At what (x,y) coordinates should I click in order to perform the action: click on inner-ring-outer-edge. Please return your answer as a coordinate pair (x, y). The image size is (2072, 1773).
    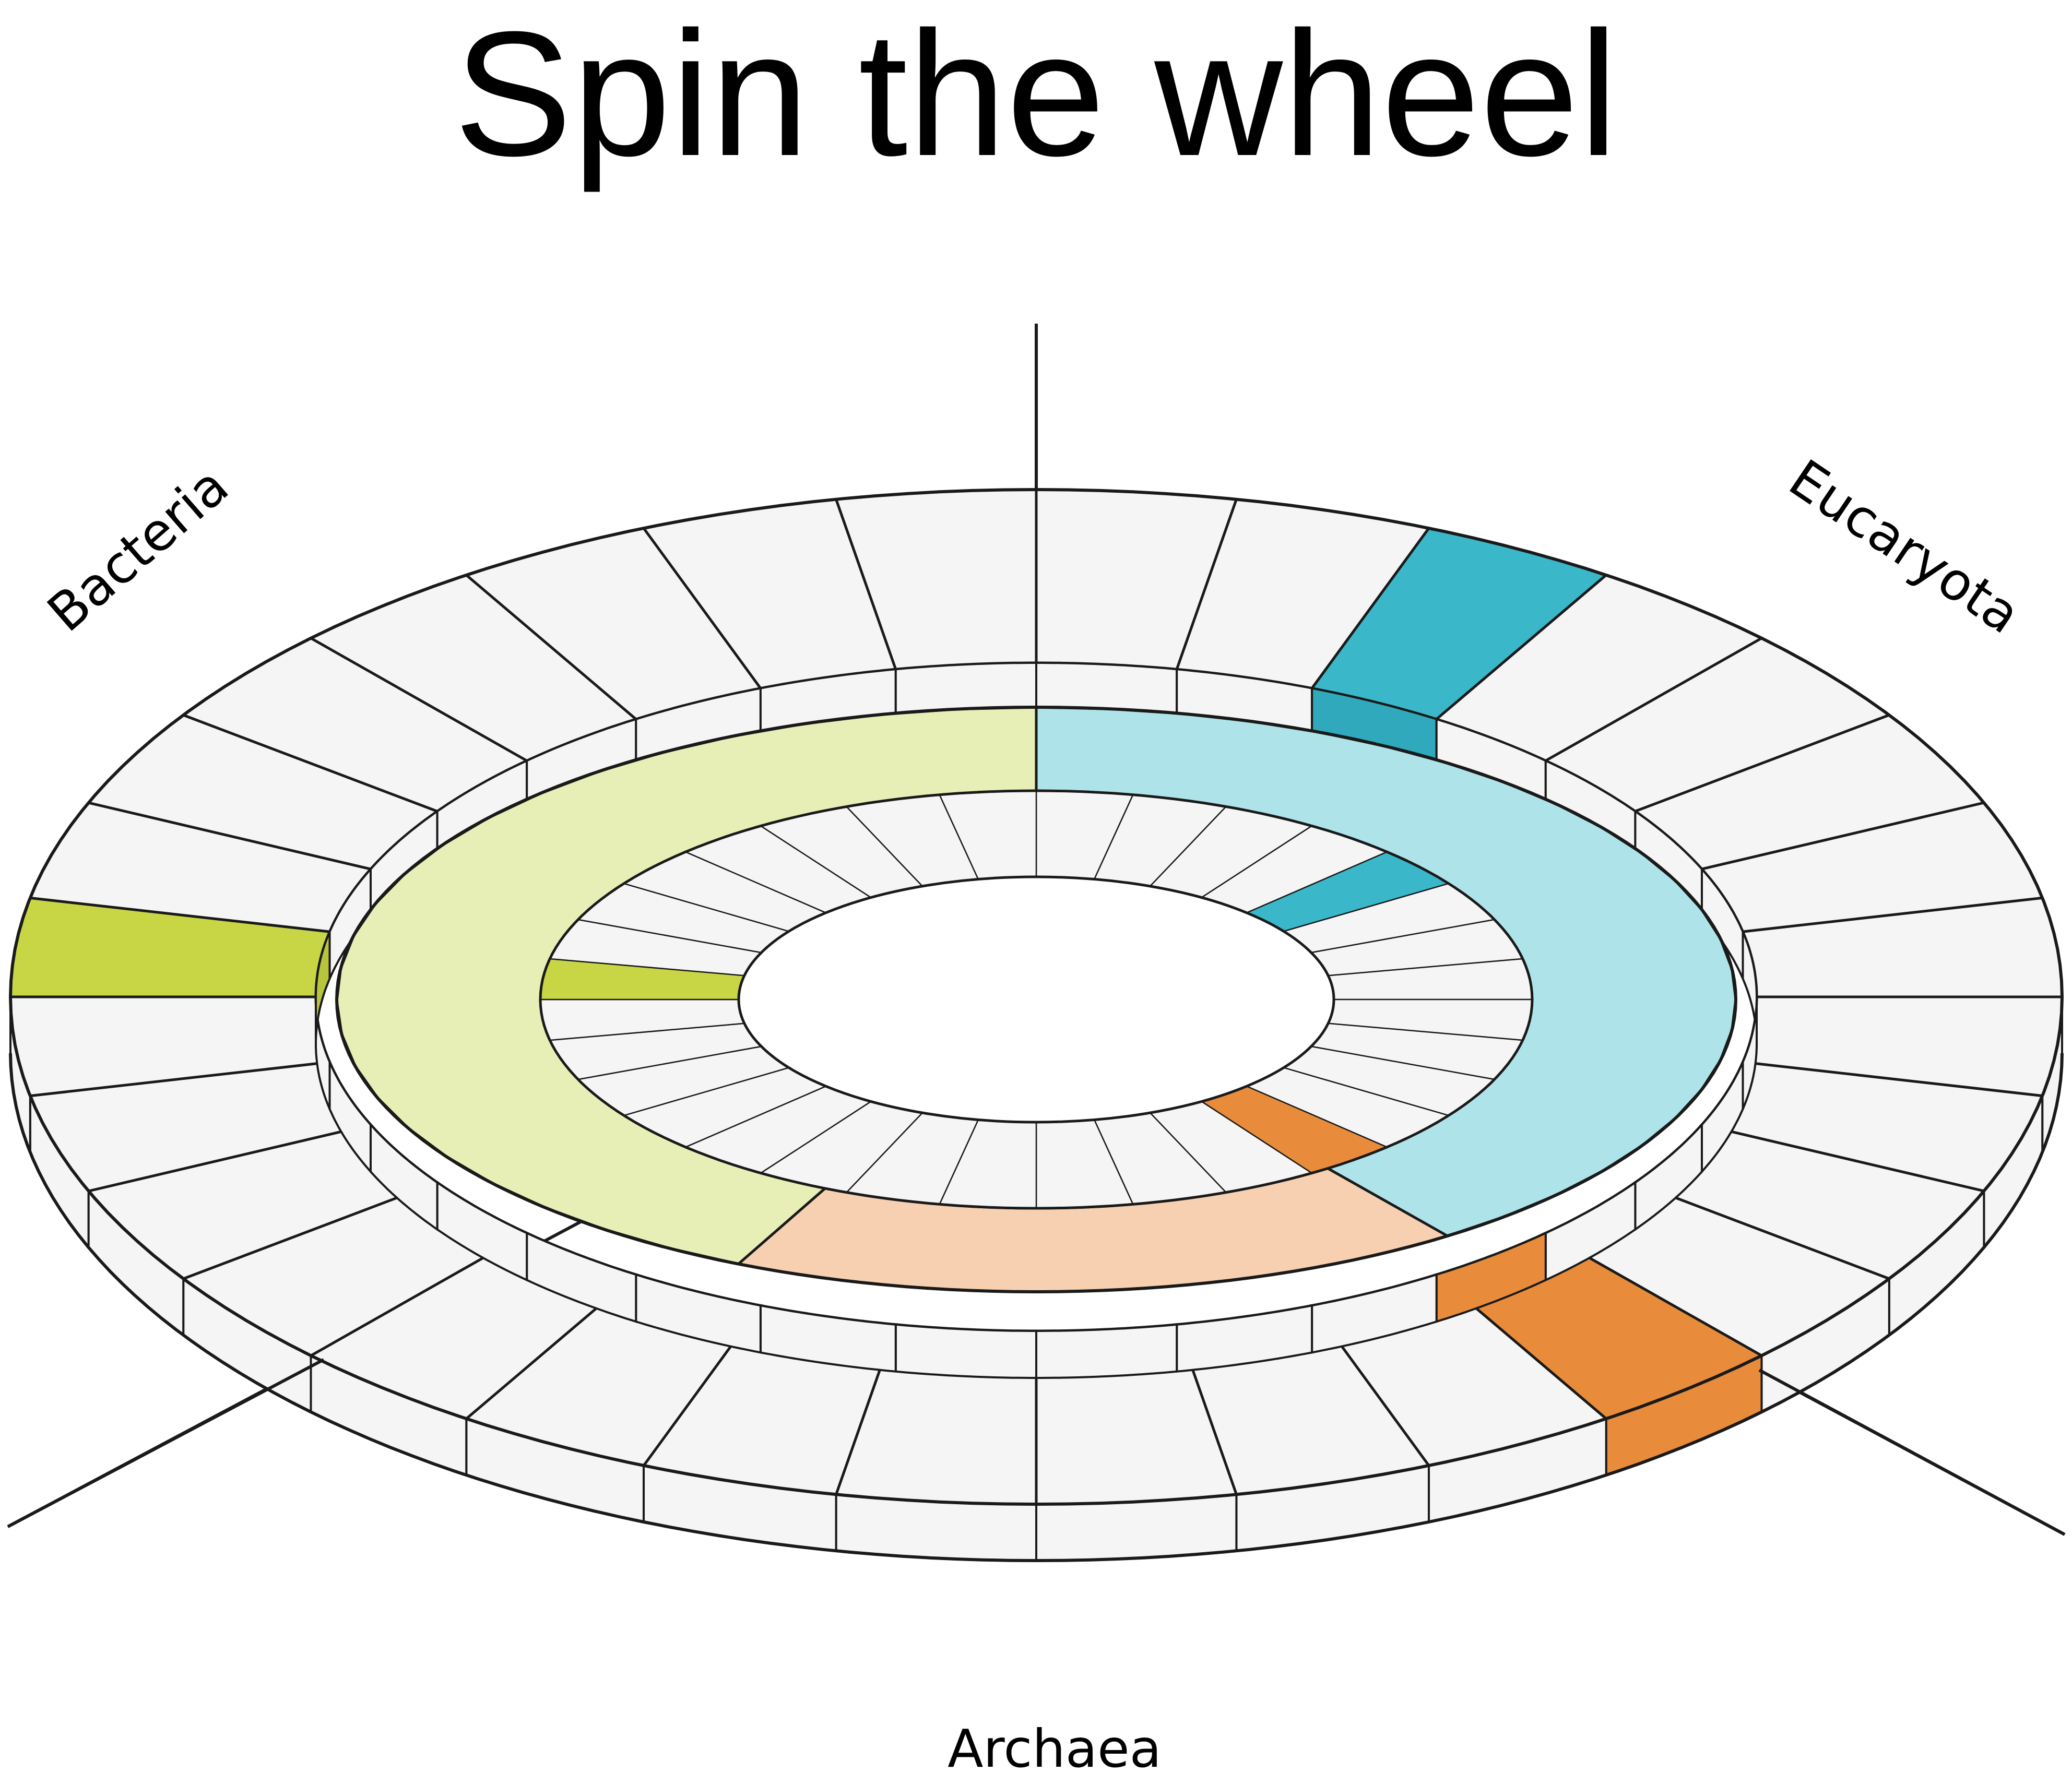
    Looking at the image, I should click on (1036, 1000).